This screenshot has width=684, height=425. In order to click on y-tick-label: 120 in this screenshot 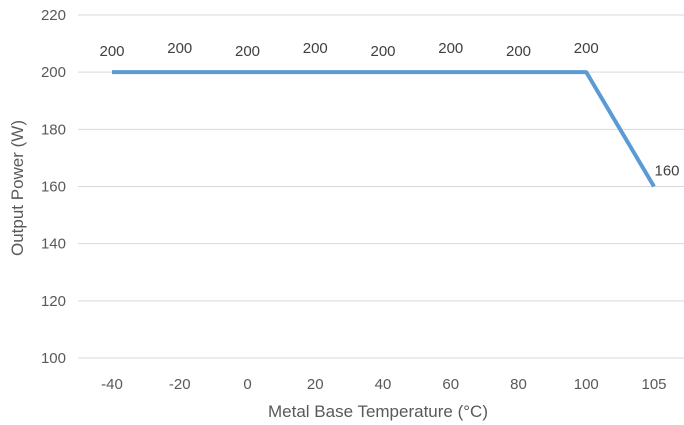, I will do `click(53, 301)`.